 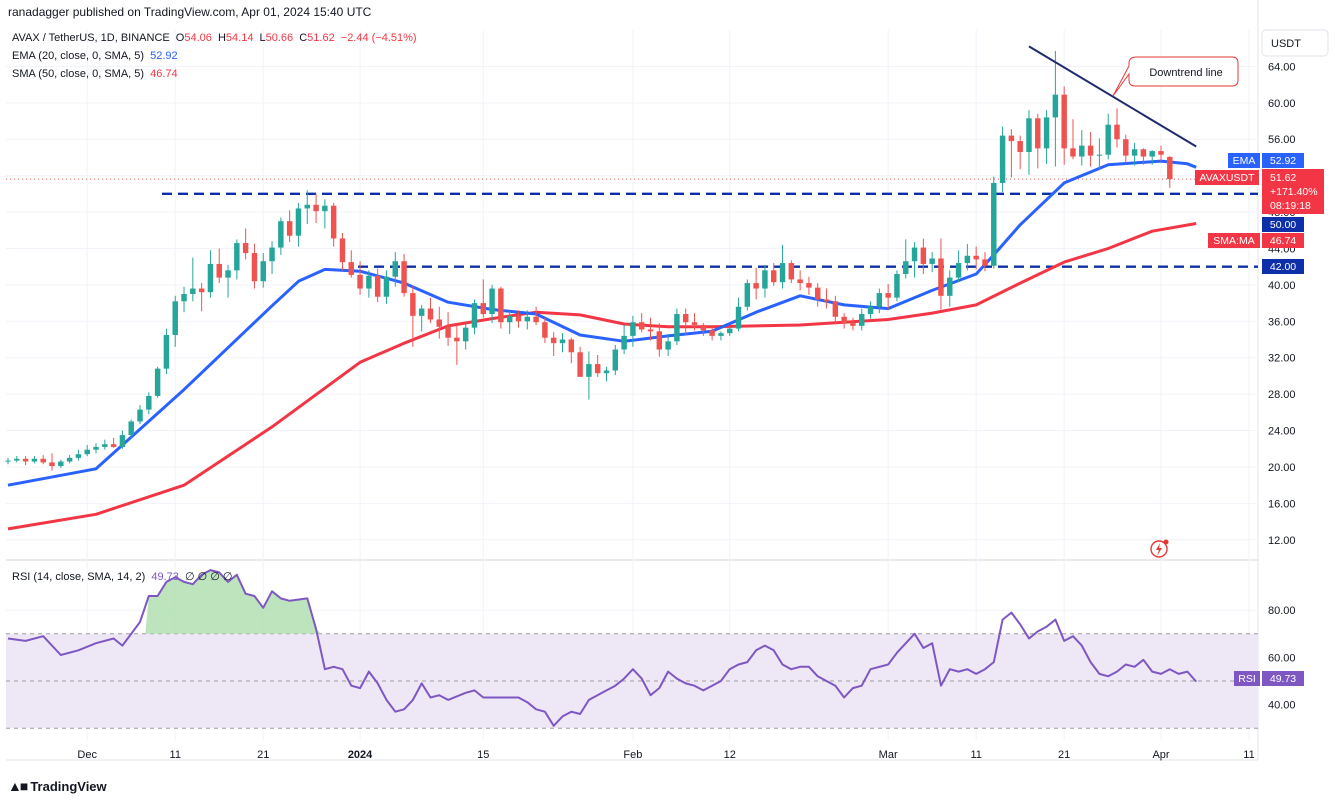 I want to click on time-tick-label: Apr, so click(x=1160, y=755).